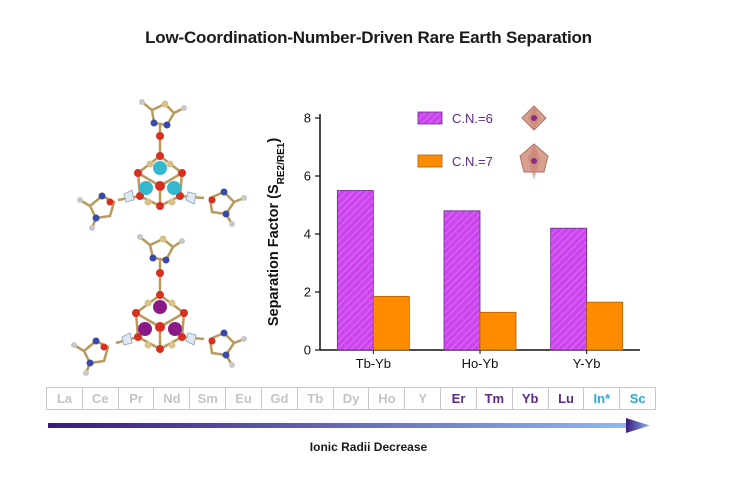 This screenshot has height=489, width=737. Describe the element at coordinates (534, 161) in the screenshot. I see `pentagonal-bipyramid-icon` at that location.